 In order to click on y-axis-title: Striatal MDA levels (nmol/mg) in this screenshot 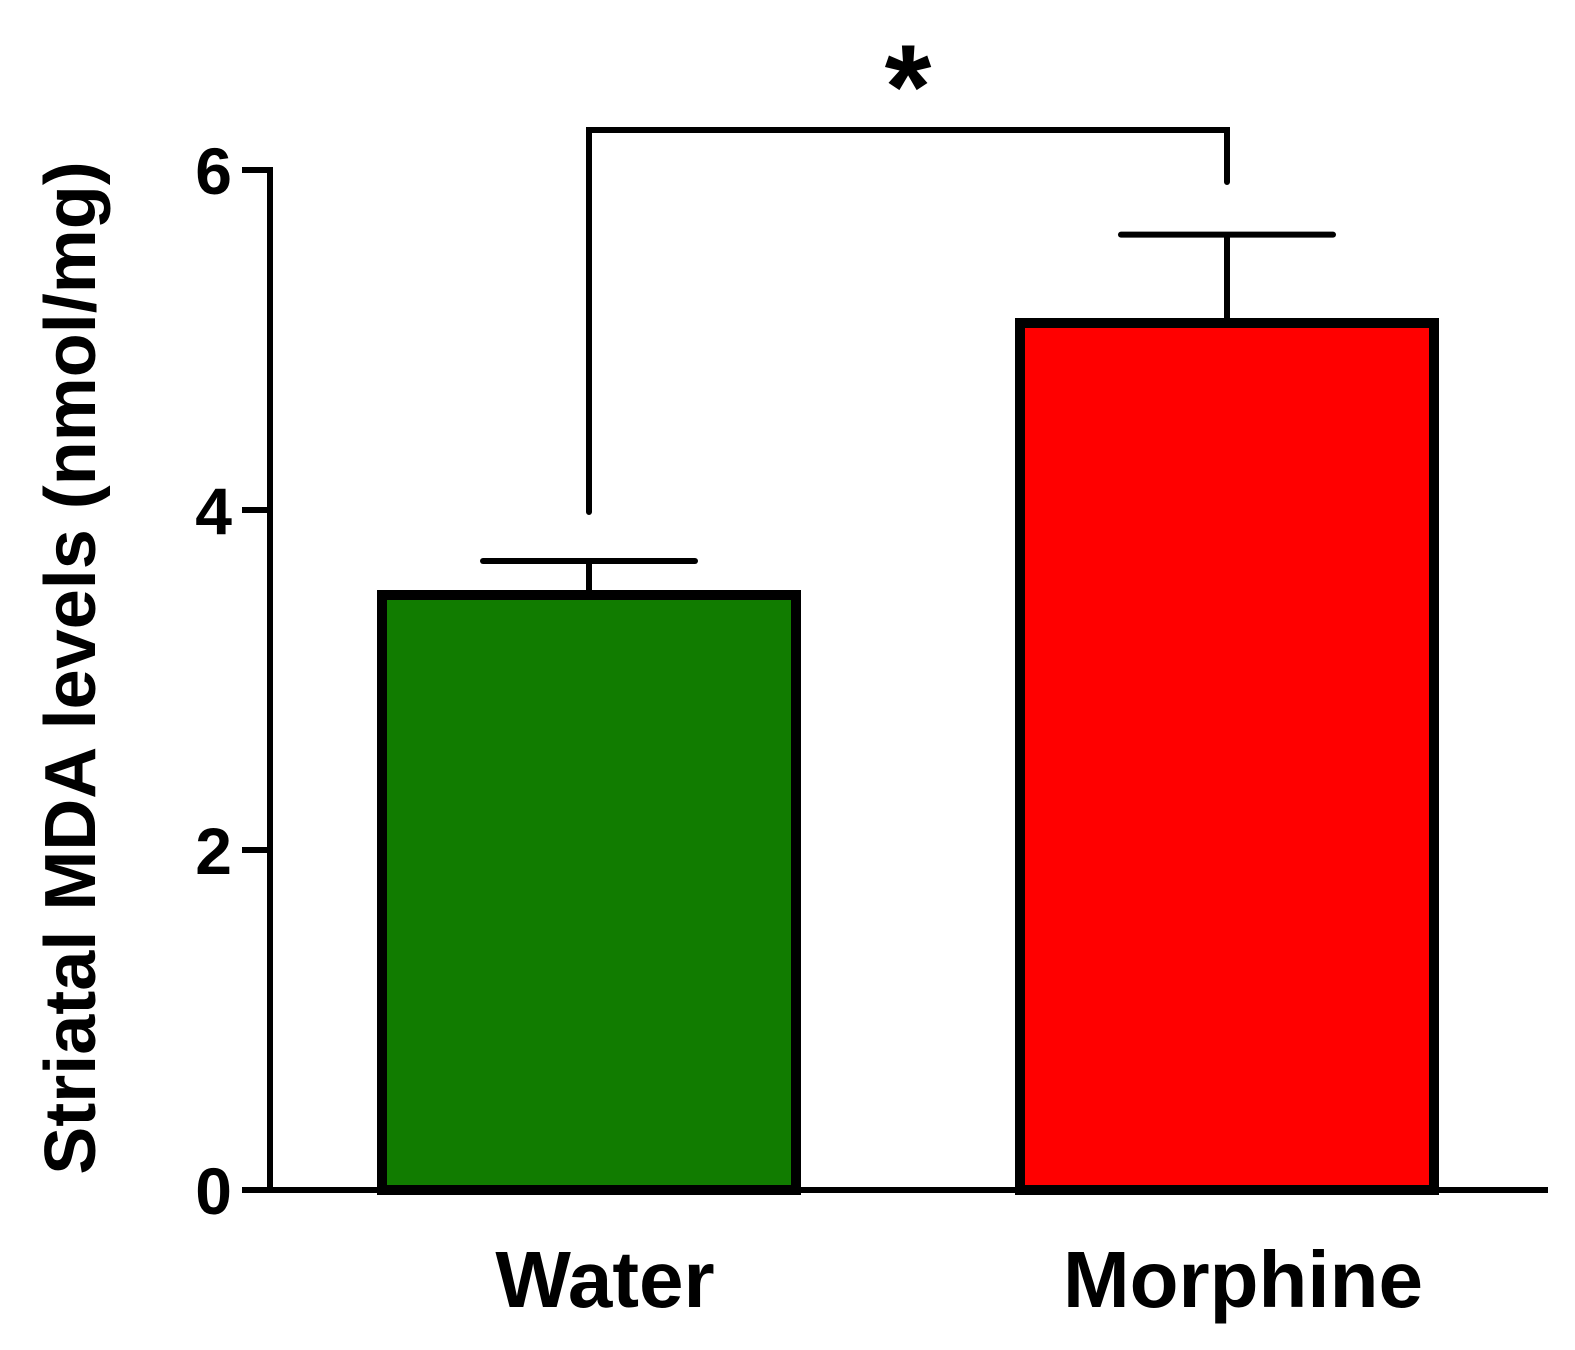, I will do `click(71, 668)`.